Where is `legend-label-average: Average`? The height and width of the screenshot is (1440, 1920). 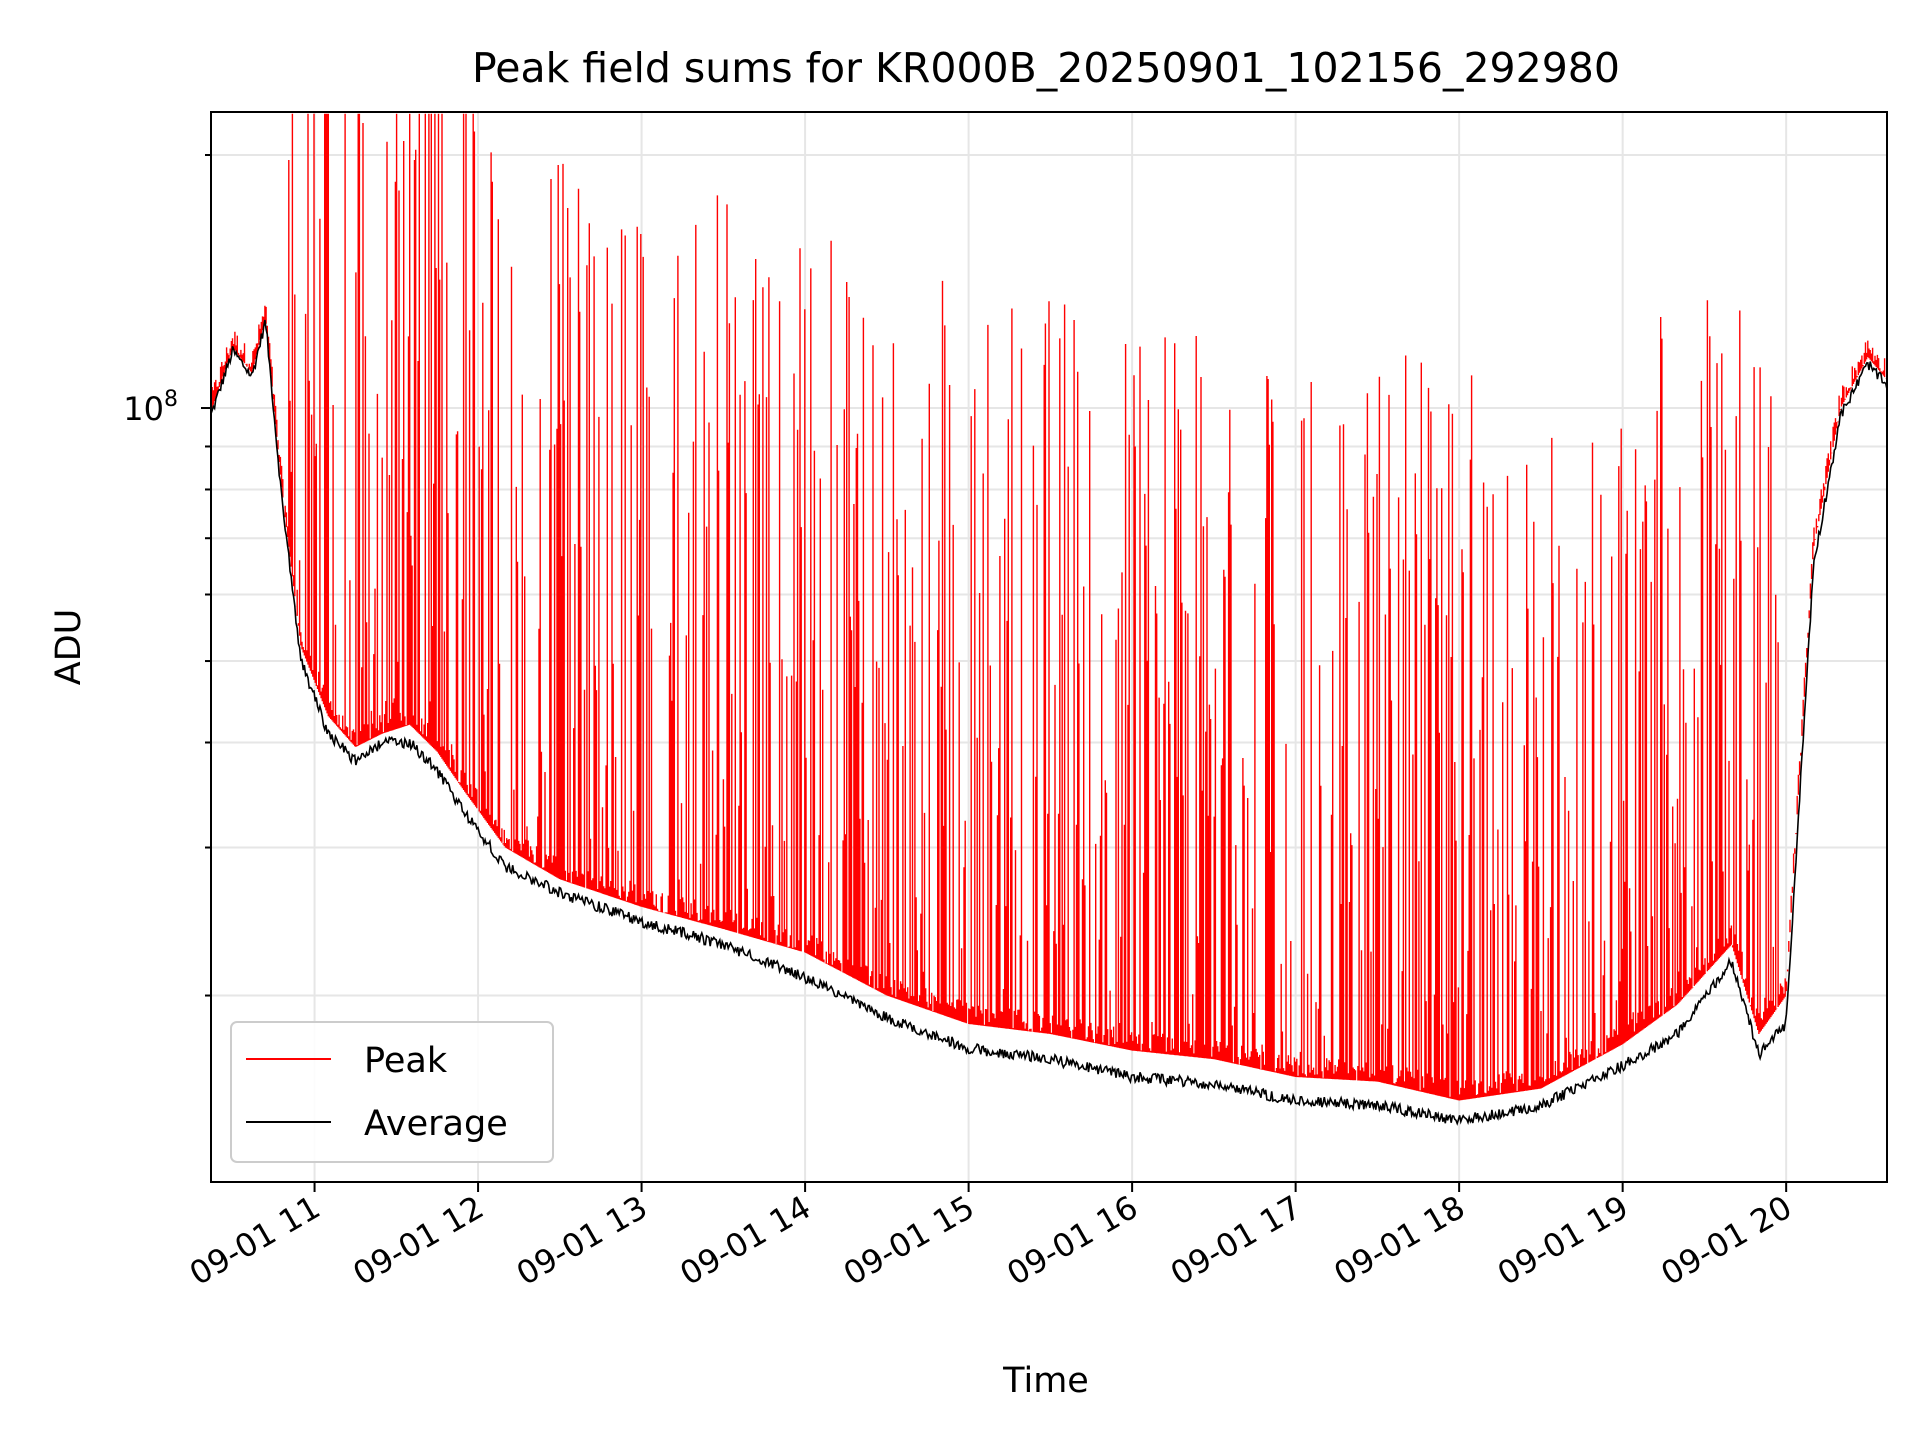 legend-label-average: Average is located at coordinates (436, 1124).